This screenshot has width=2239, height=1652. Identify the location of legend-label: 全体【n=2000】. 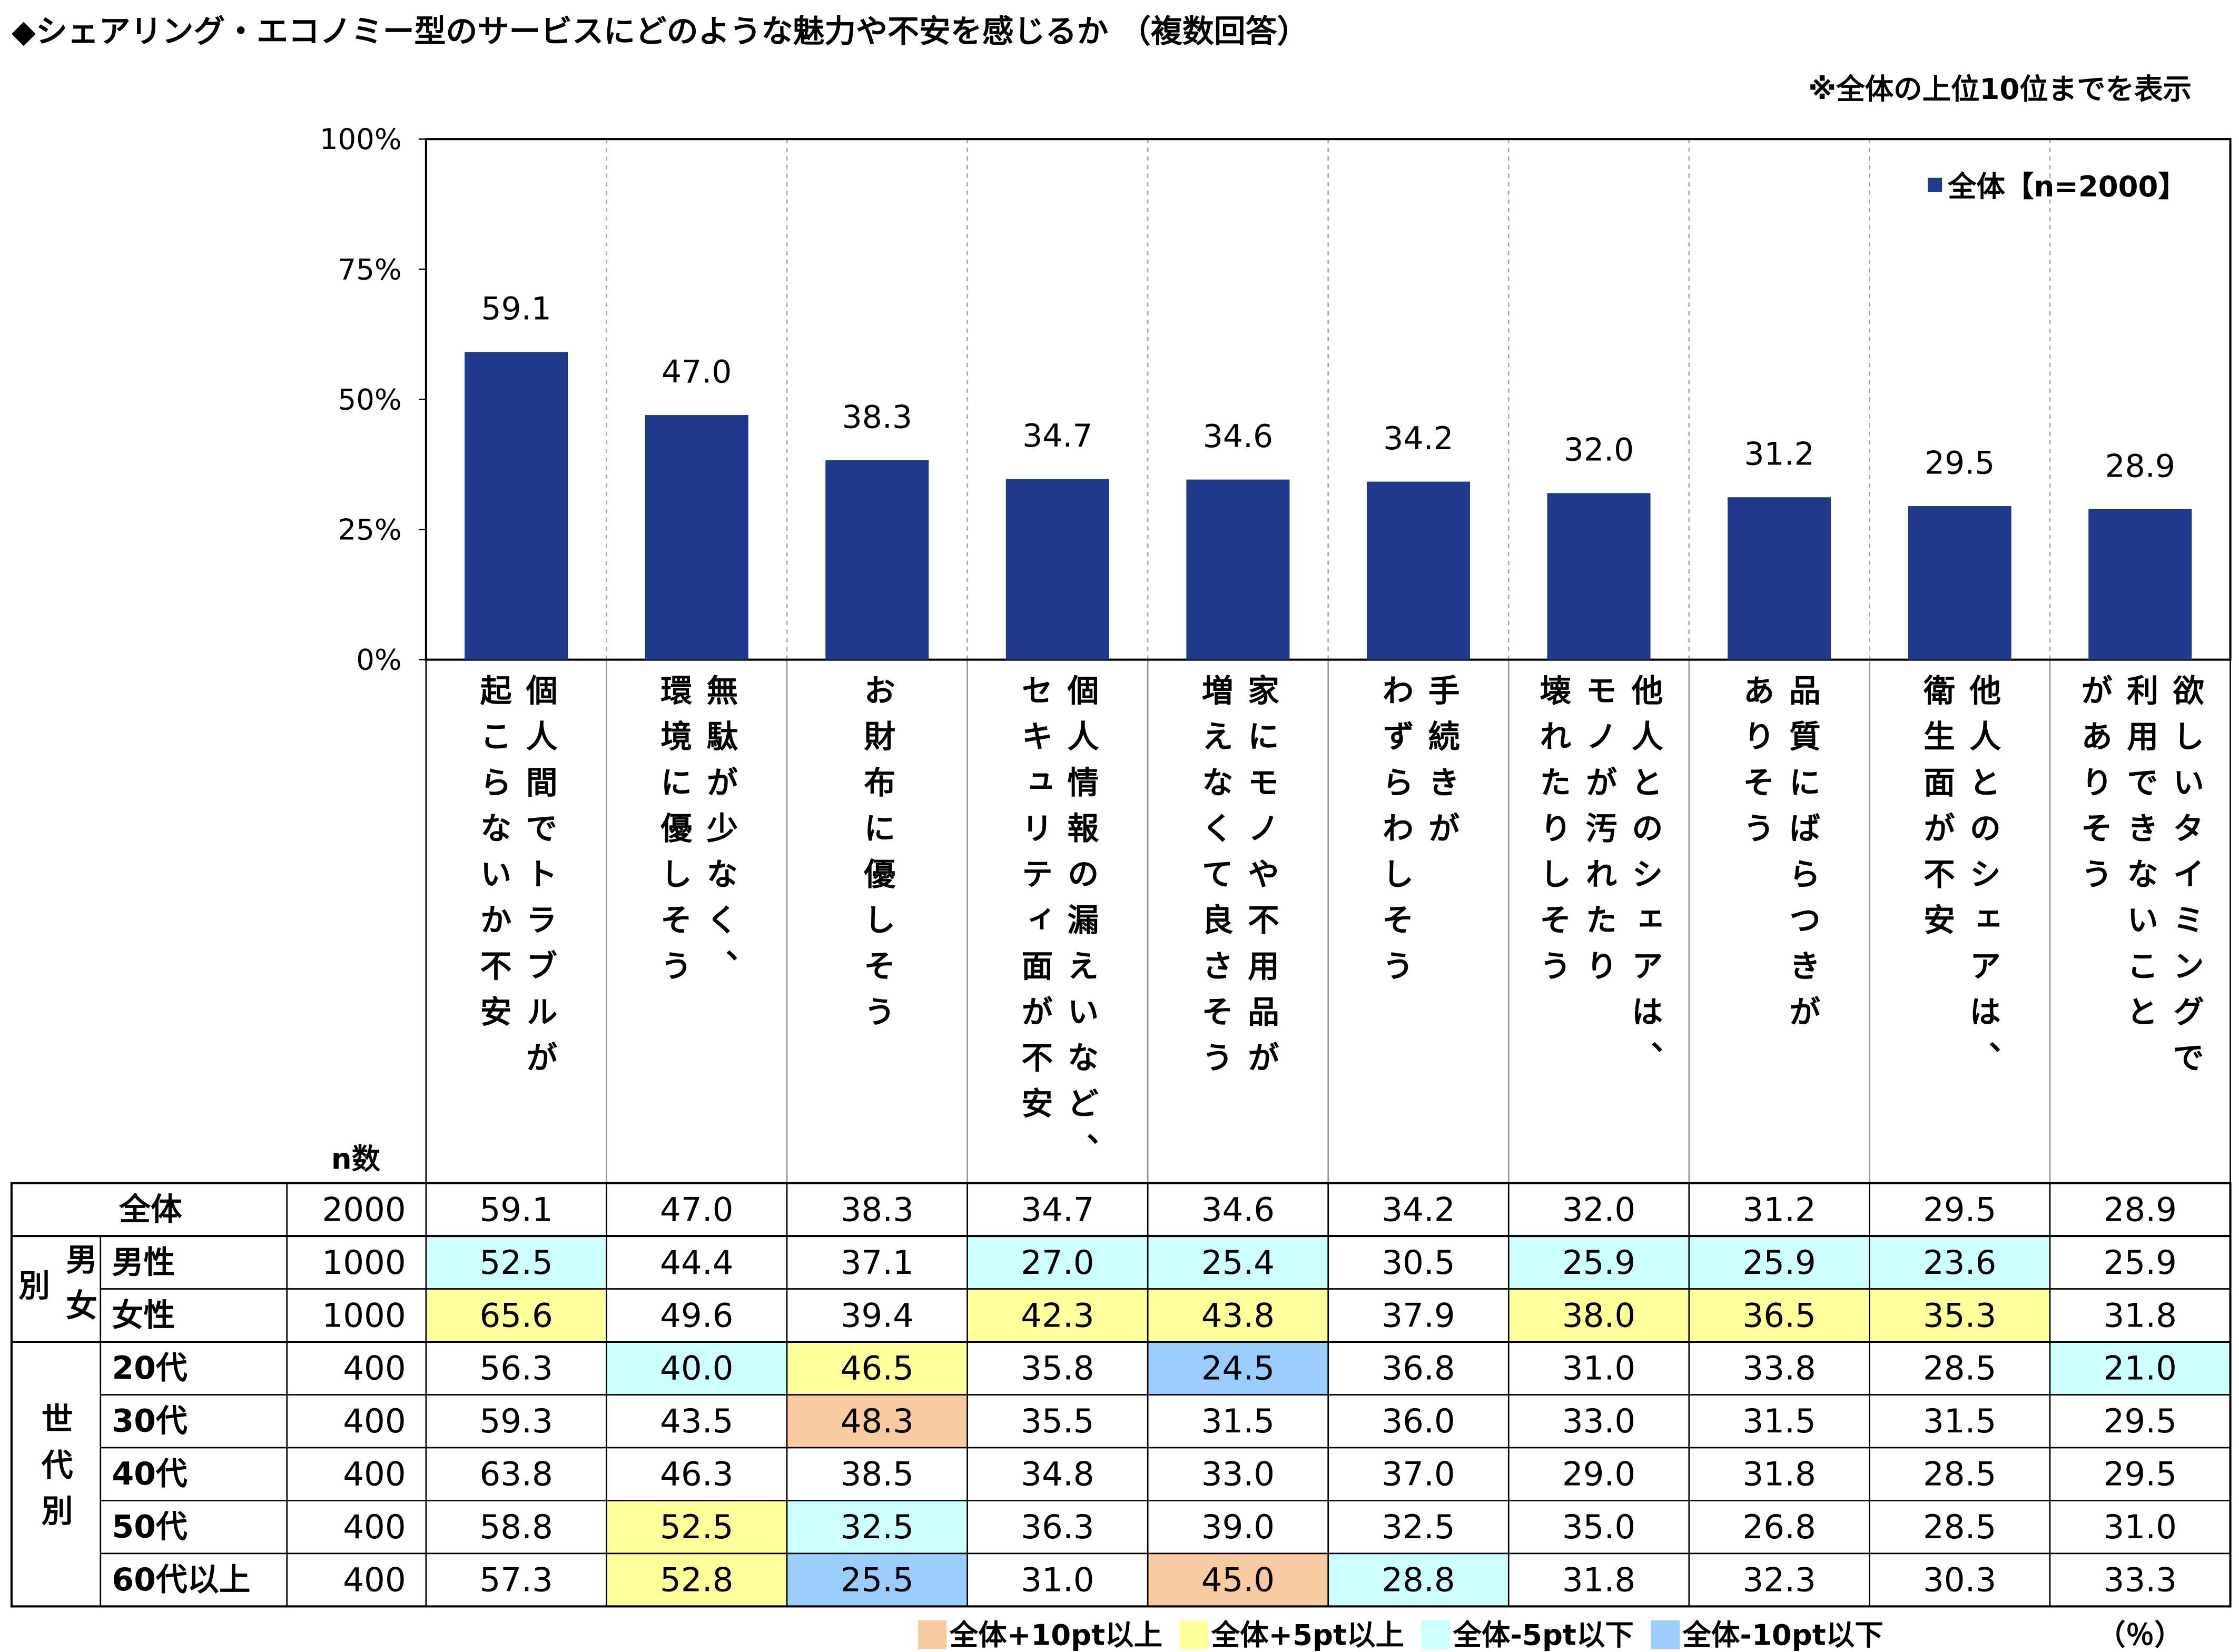
(2067, 186).